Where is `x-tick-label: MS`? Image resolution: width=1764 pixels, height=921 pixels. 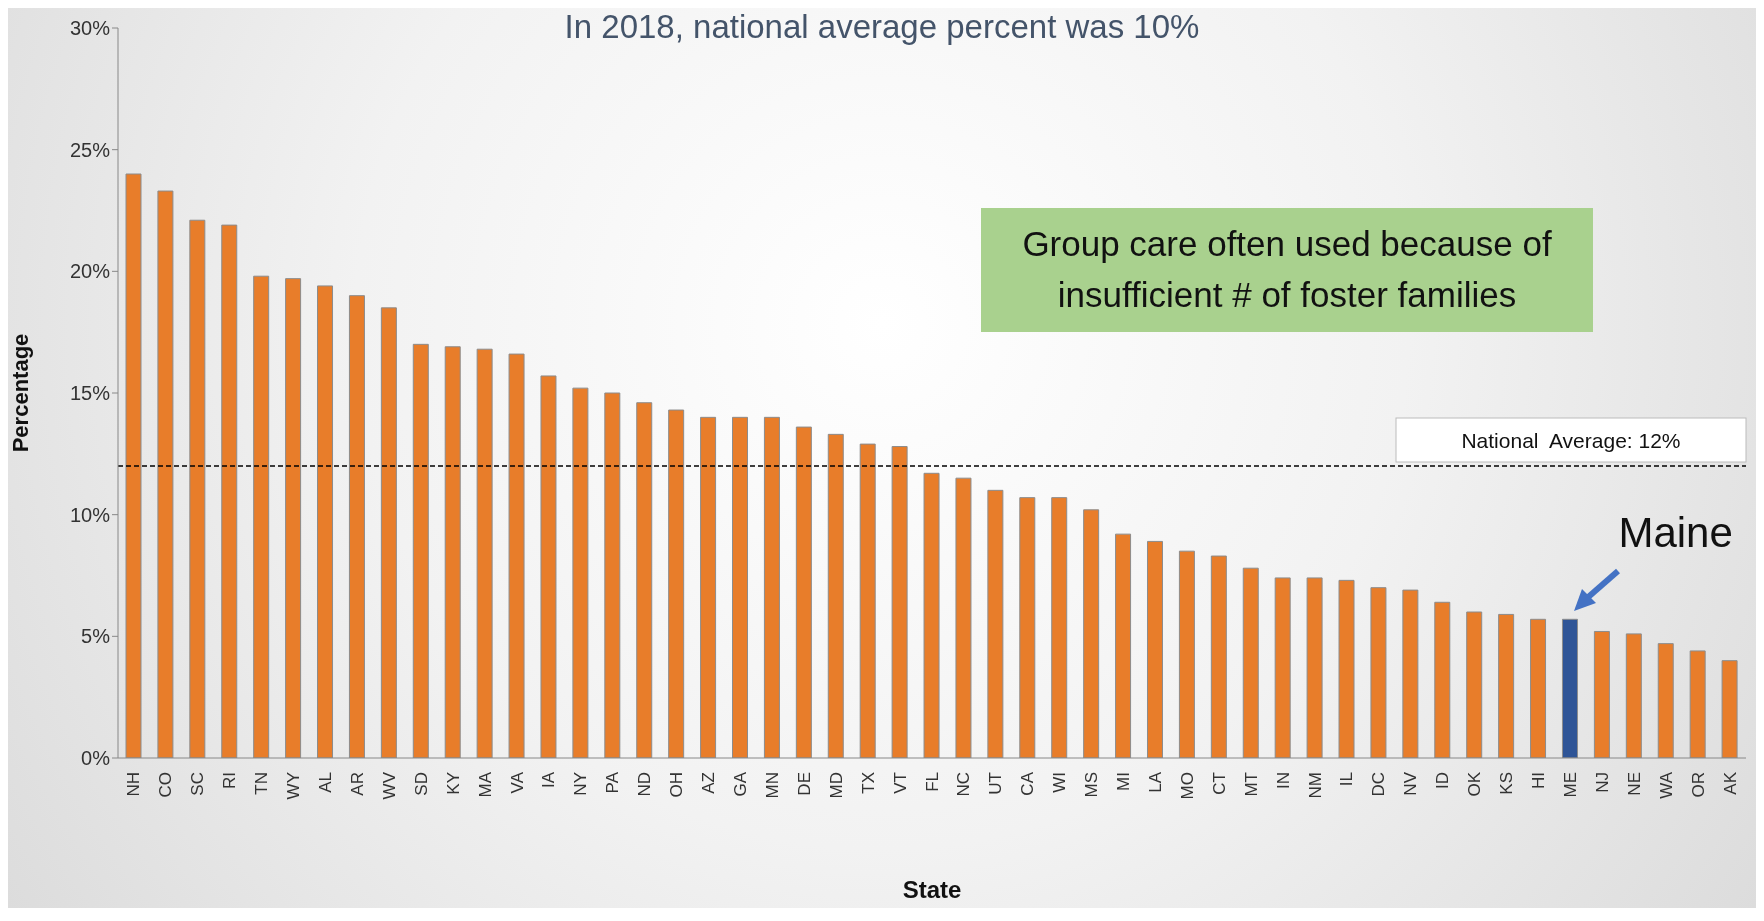
x-tick-label: MS is located at coordinates (1092, 785).